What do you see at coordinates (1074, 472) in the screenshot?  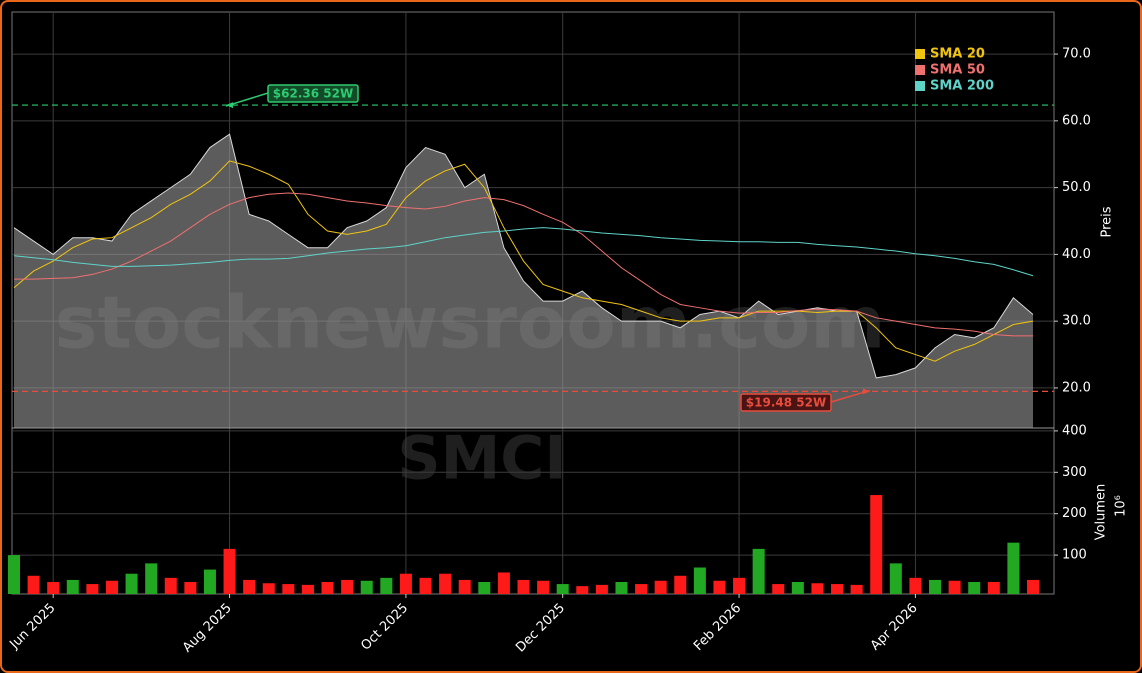 I see `y-tick-label: 300` at bounding box center [1074, 472].